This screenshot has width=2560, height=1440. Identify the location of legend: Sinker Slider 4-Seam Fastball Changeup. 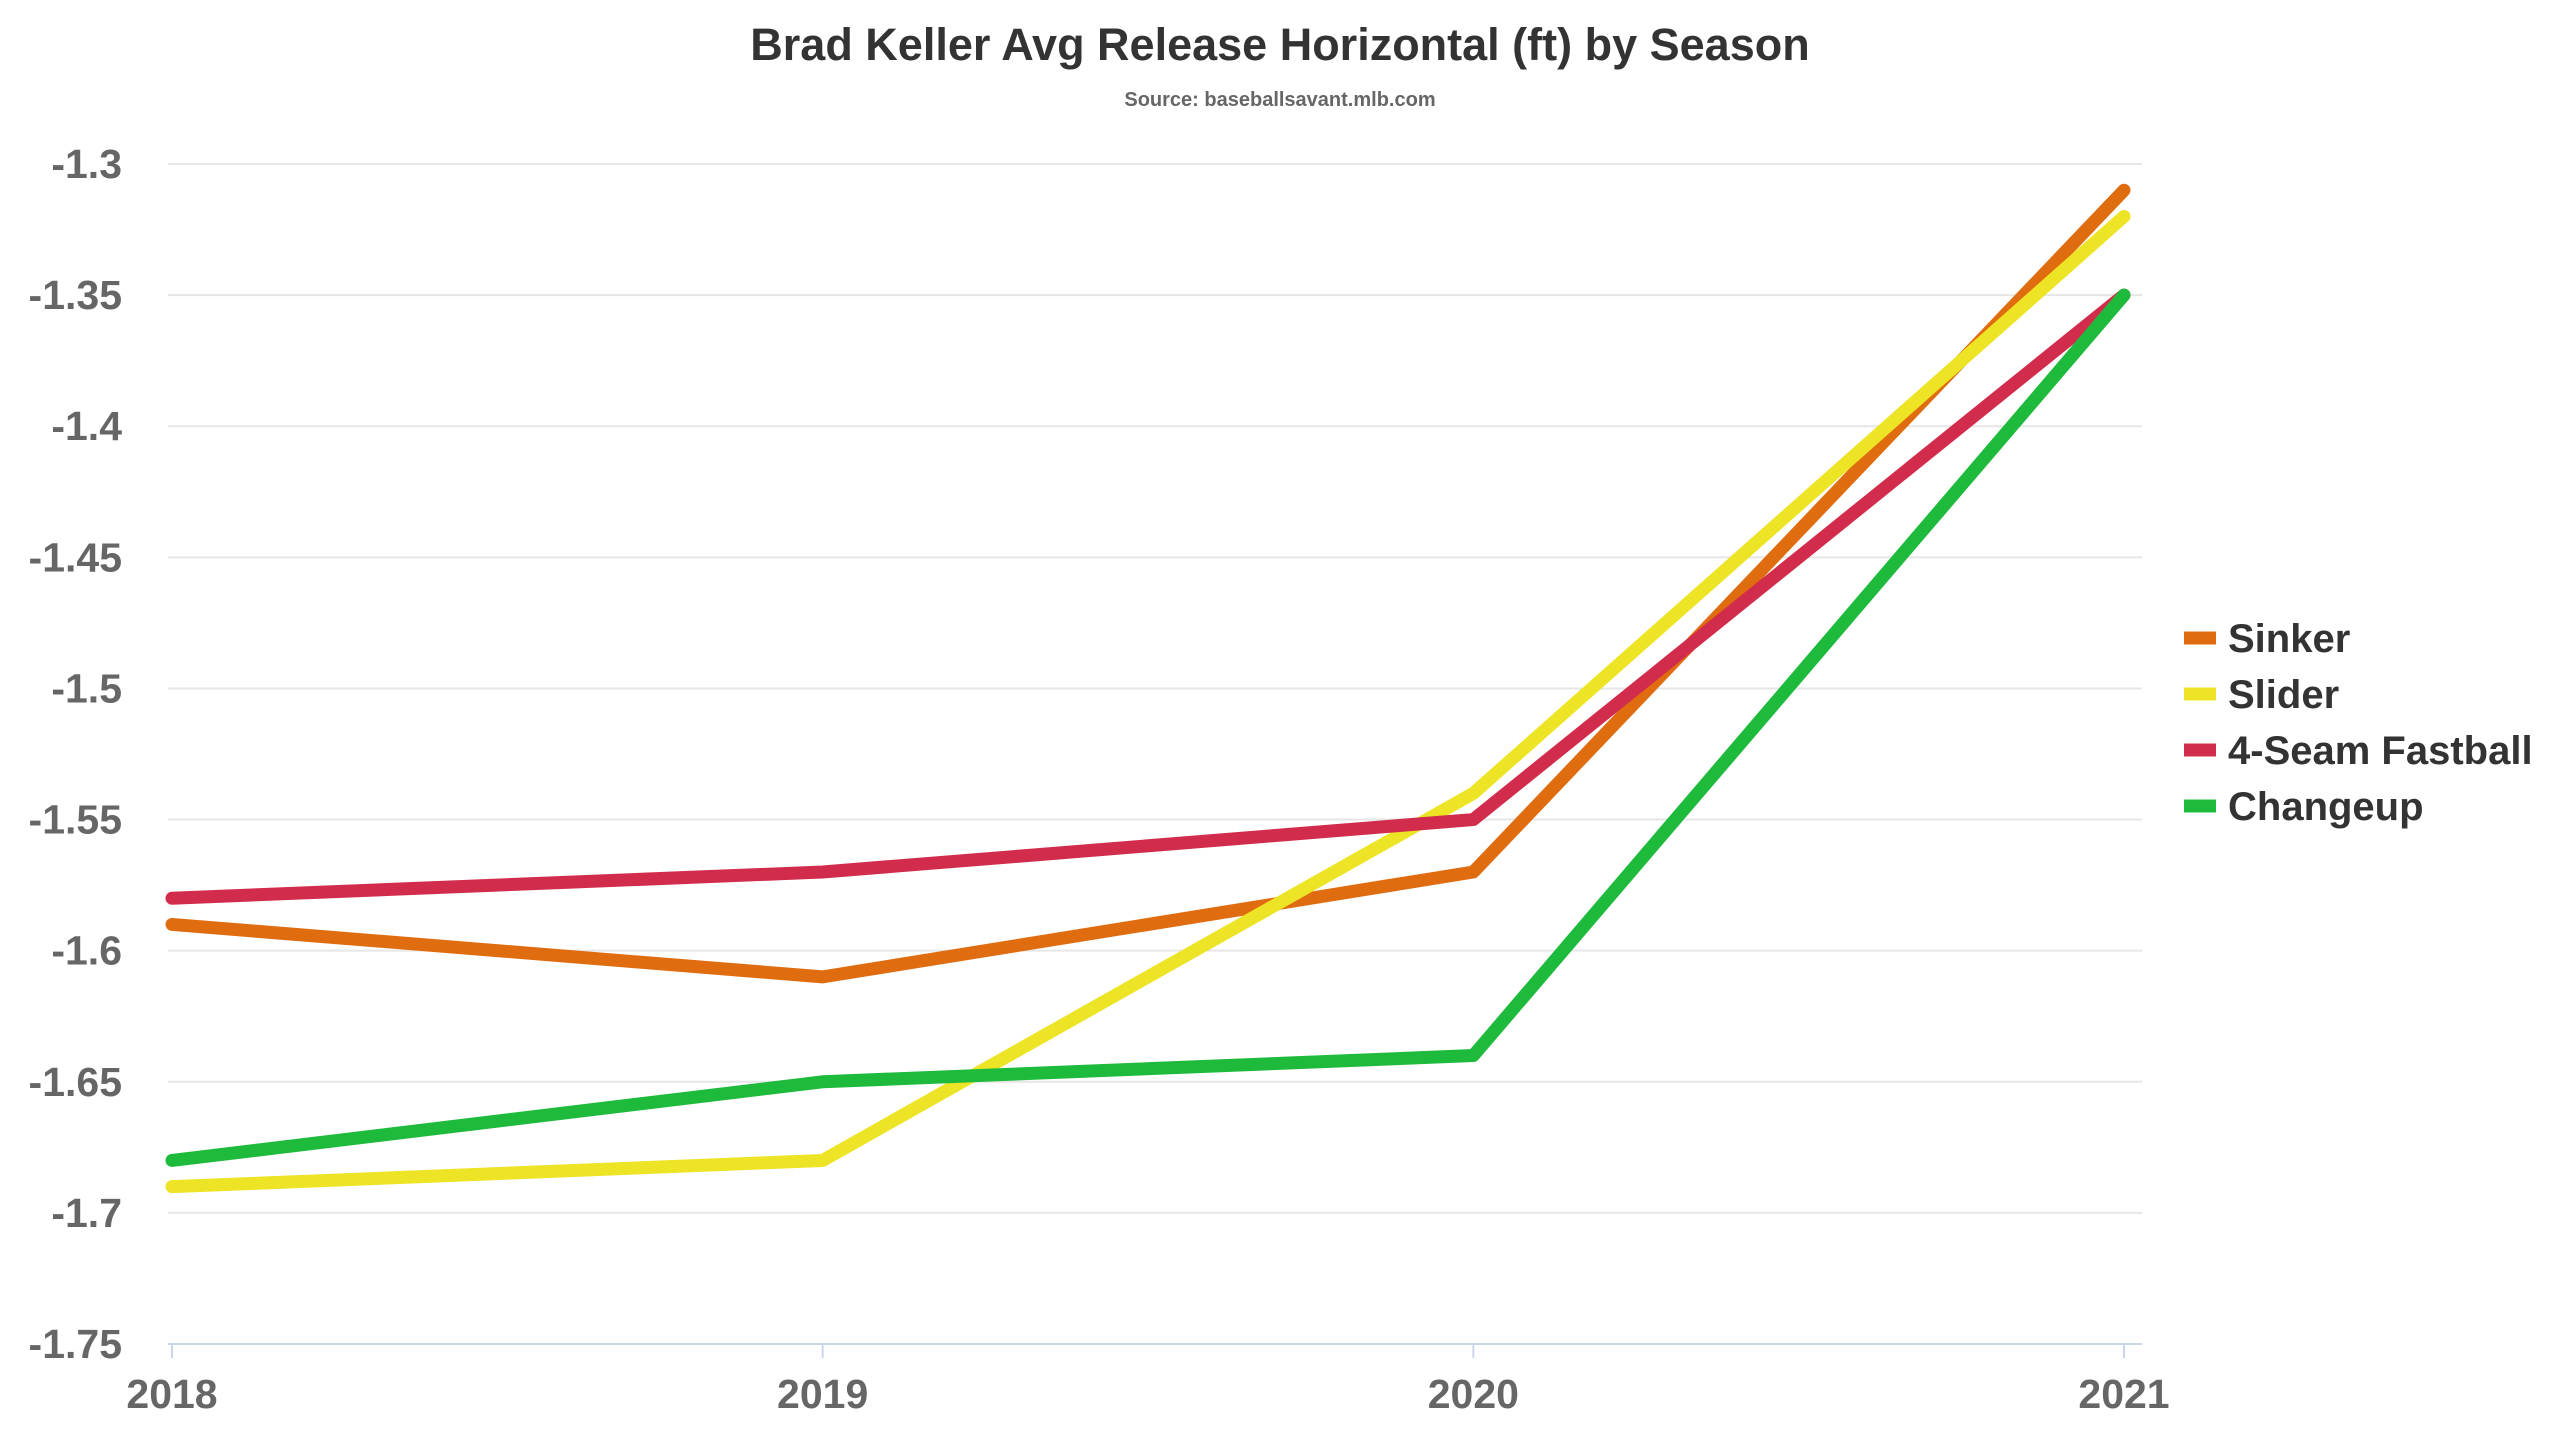
(2358, 723).